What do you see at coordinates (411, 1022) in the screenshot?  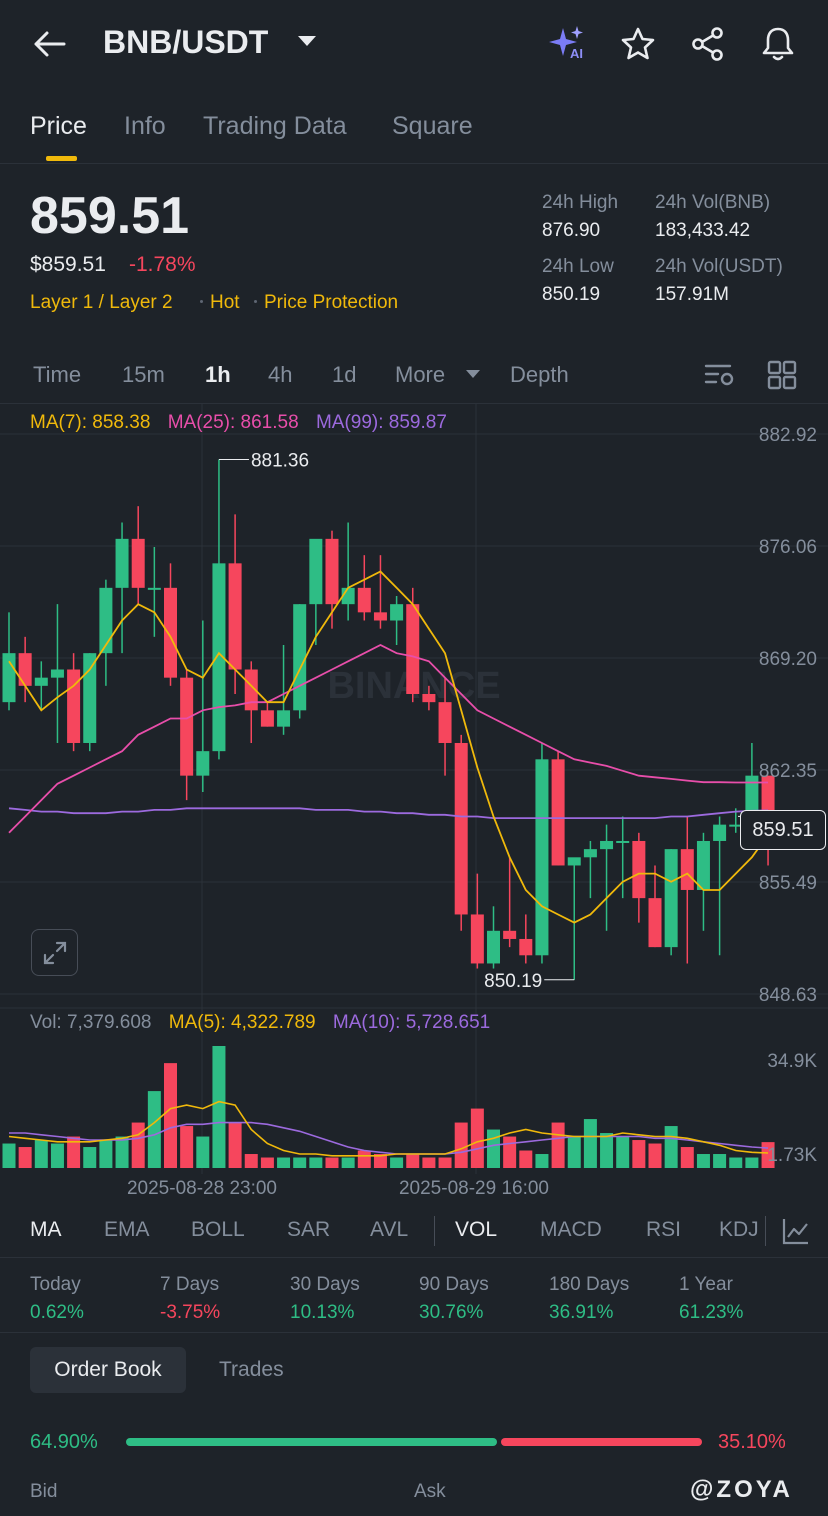 I see `vol-ma10-legend: MA(10): 5,728.651` at bounding box center [411, 1022].